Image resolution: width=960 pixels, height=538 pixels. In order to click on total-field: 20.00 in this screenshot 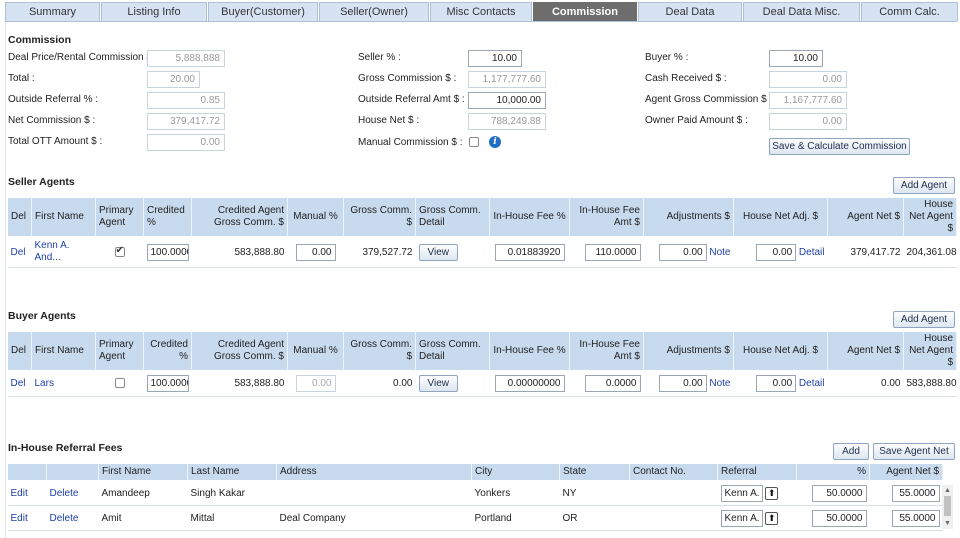, I will do `click(173, 79)`.